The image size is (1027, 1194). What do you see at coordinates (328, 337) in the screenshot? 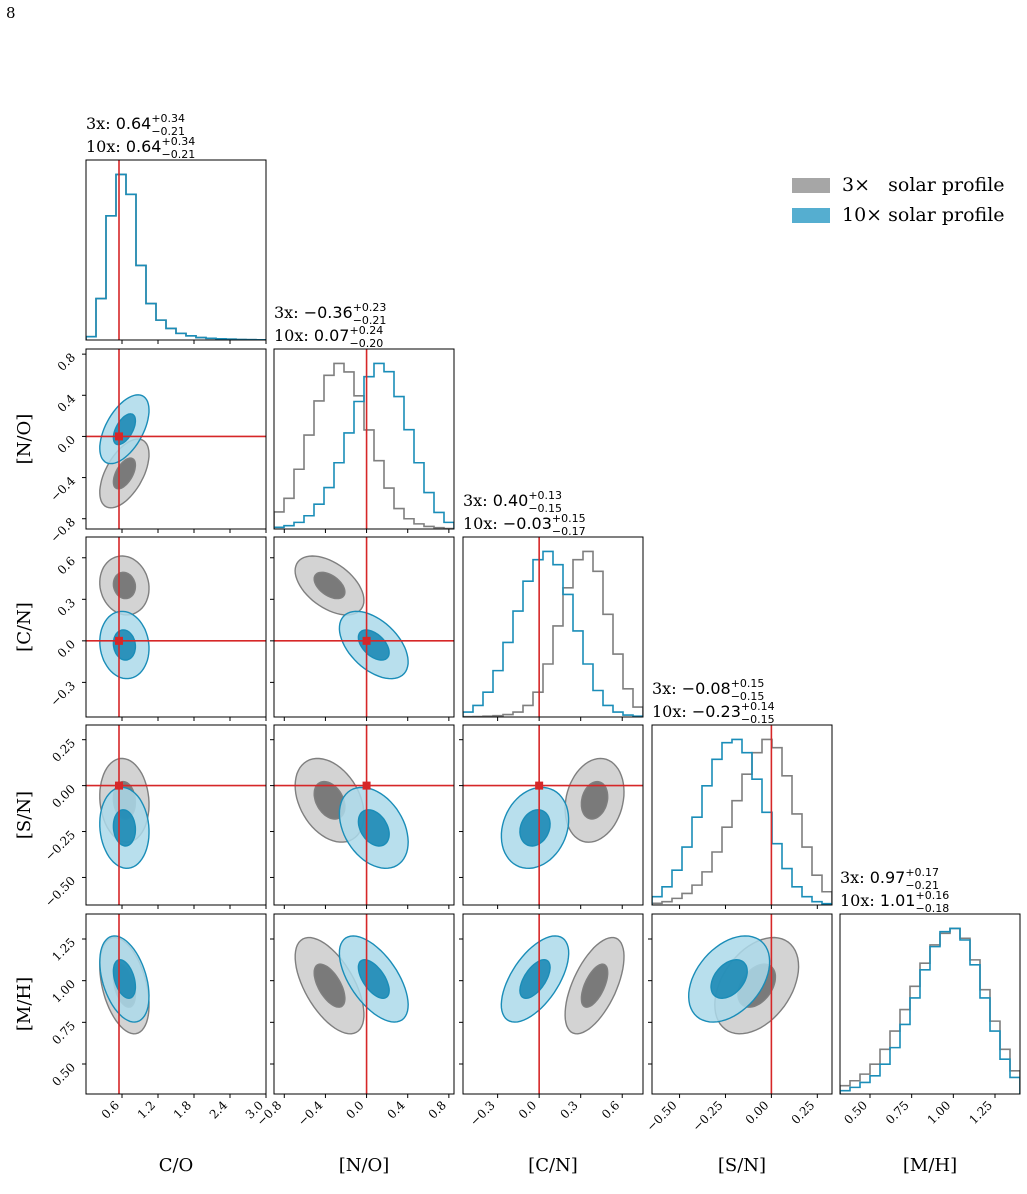
I see `posterior-title-10x: 10x: 0.07+0.24 −0.20` at bounding box center [328, 337].